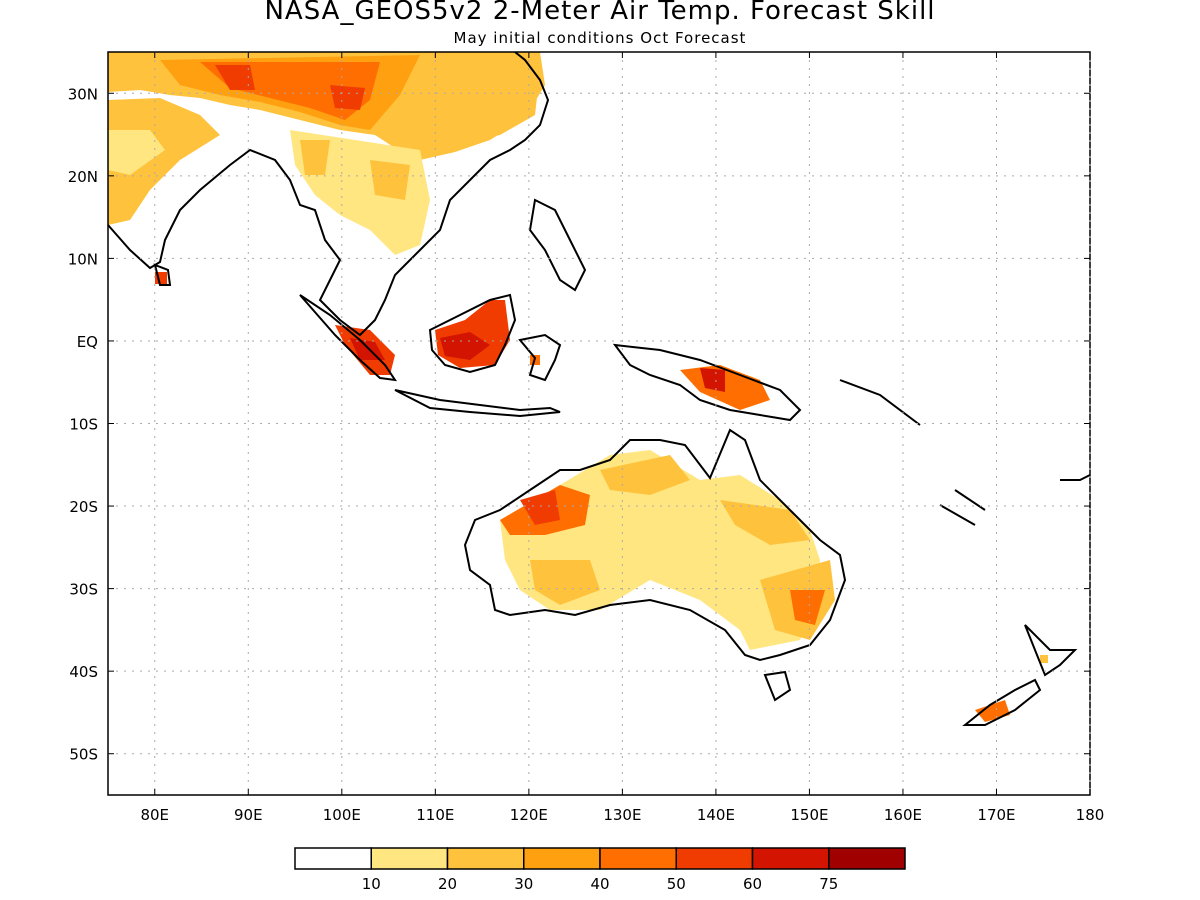 The image size is (1200, 900). I want to click on colorbar: 10 20 30 40 50 60 75, so click(600, 870).